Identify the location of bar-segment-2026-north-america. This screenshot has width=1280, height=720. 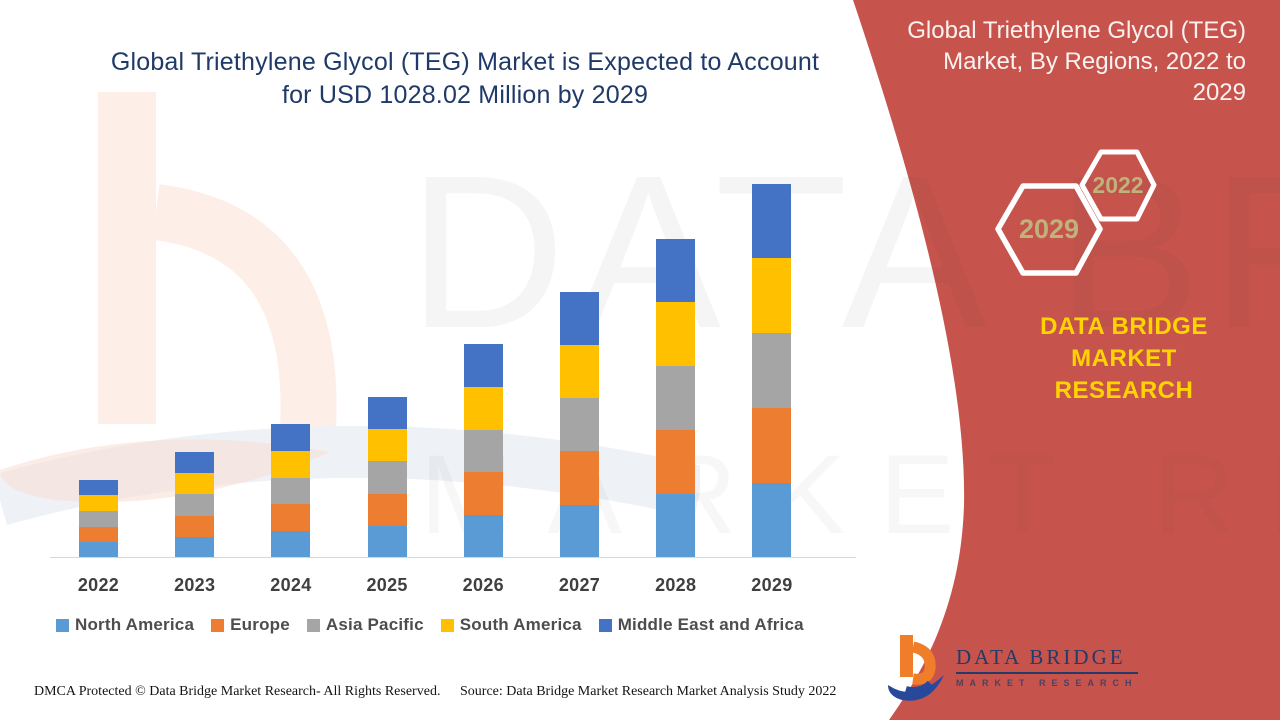
(483, 536).